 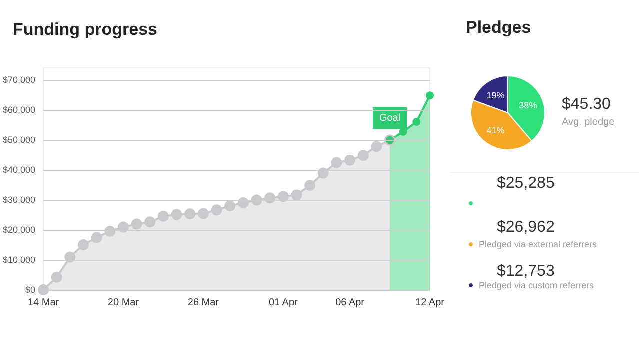 I want to click on y-tick-label: $20,000, so click(x=19, y=230).